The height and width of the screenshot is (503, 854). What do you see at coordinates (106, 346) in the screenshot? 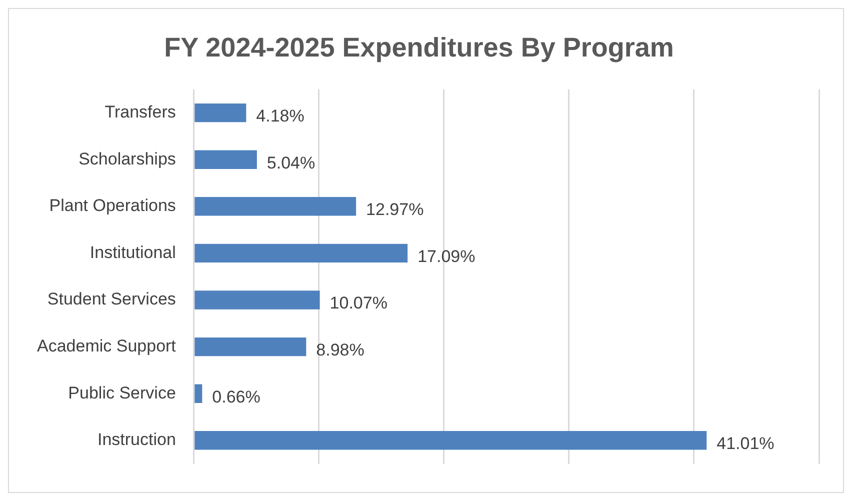
I see `y-tick-label: Academic Support` at bounding box center [106, 346].